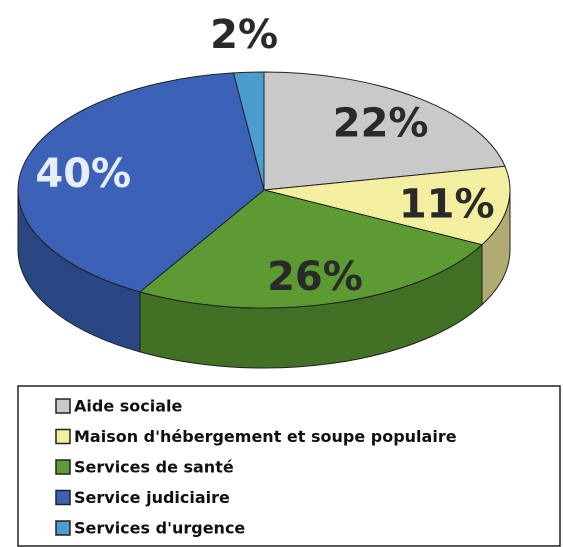 This screenshot has width=563, height=547. I want to click on data-label: 11%, so click(447, 204).